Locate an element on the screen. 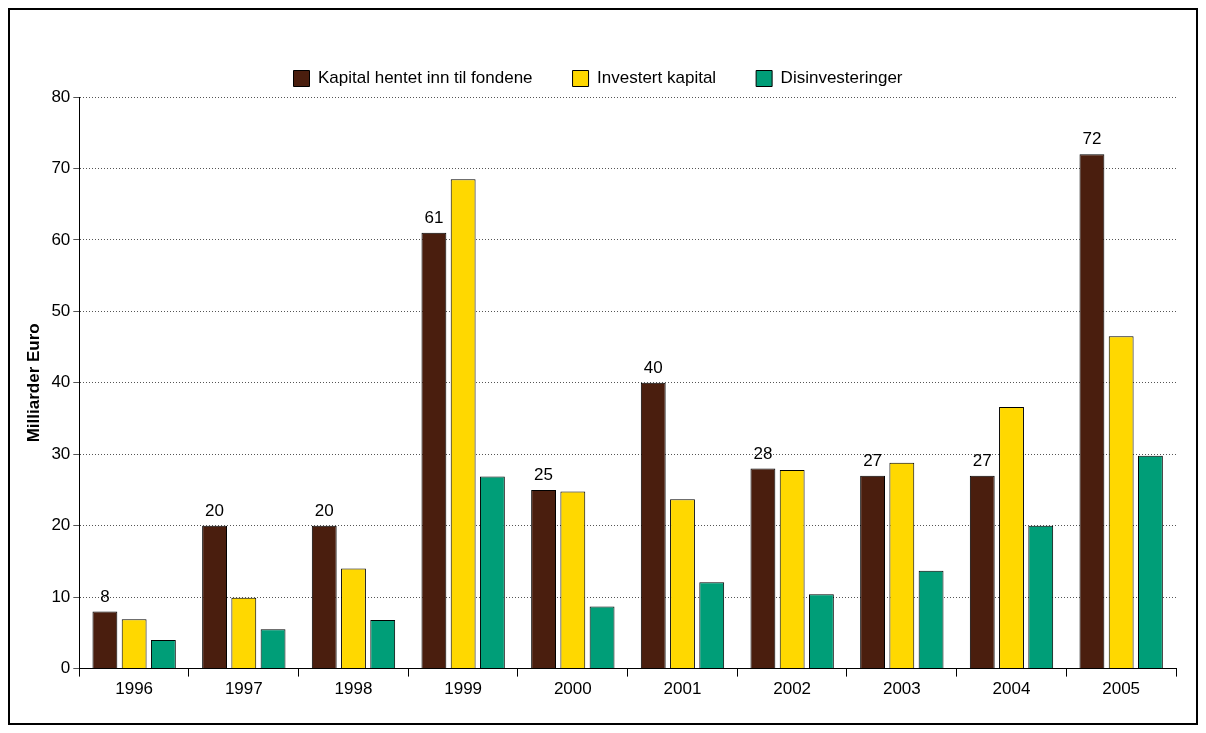 The height and width of the screenshot is (733, 1206). y-tick-label: 40 is located at coordinates (61, 382).